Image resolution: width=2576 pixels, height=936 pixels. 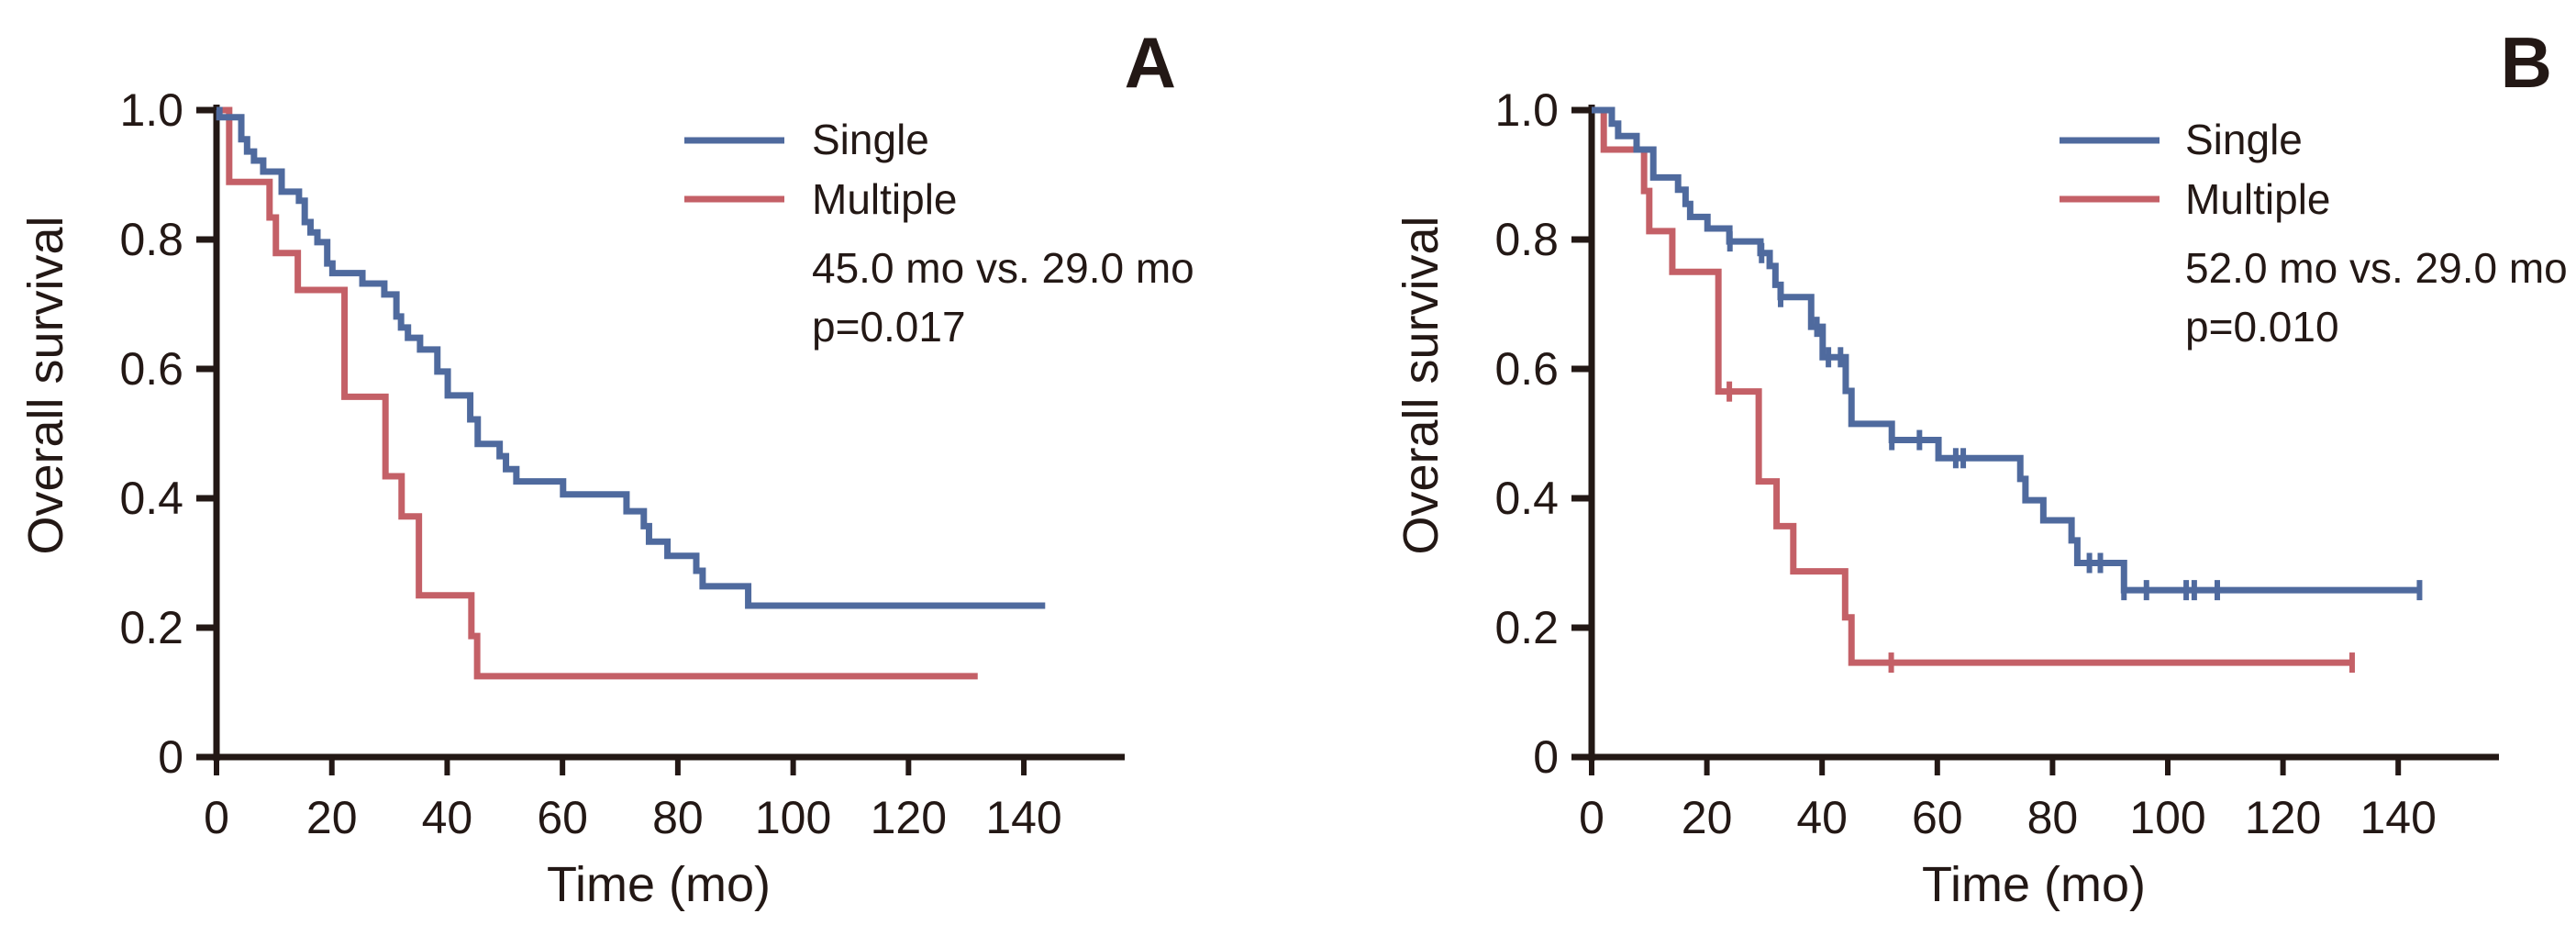 What do you see at coordinates (1003, 268) in the screenshot?
I see `median-survival-annotation: 45.0 mo vs. 29.0 mo` at bounding box center [1003, 268].